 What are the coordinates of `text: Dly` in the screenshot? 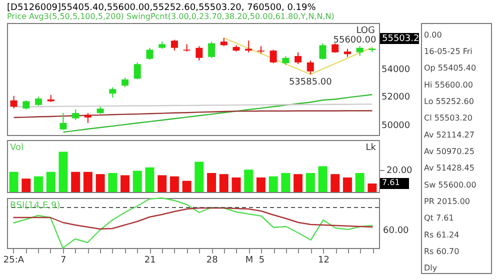 It's located at (431, 268).